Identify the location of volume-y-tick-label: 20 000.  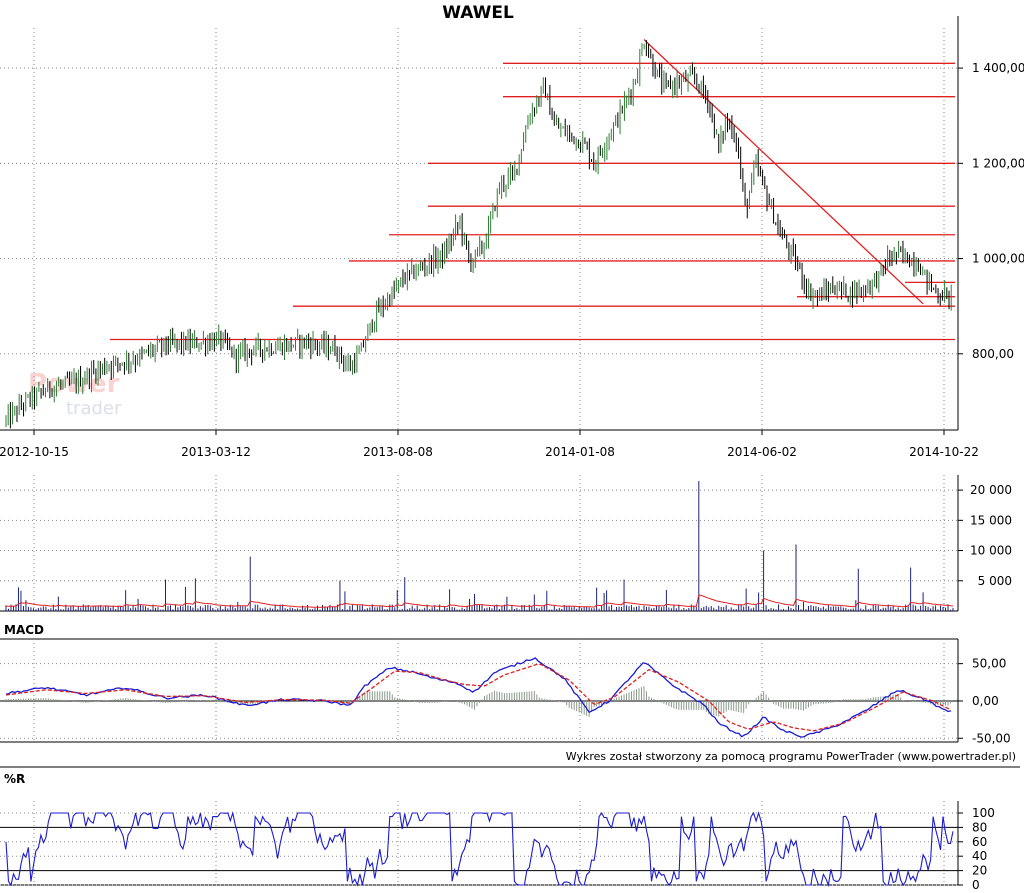
(991, 490).